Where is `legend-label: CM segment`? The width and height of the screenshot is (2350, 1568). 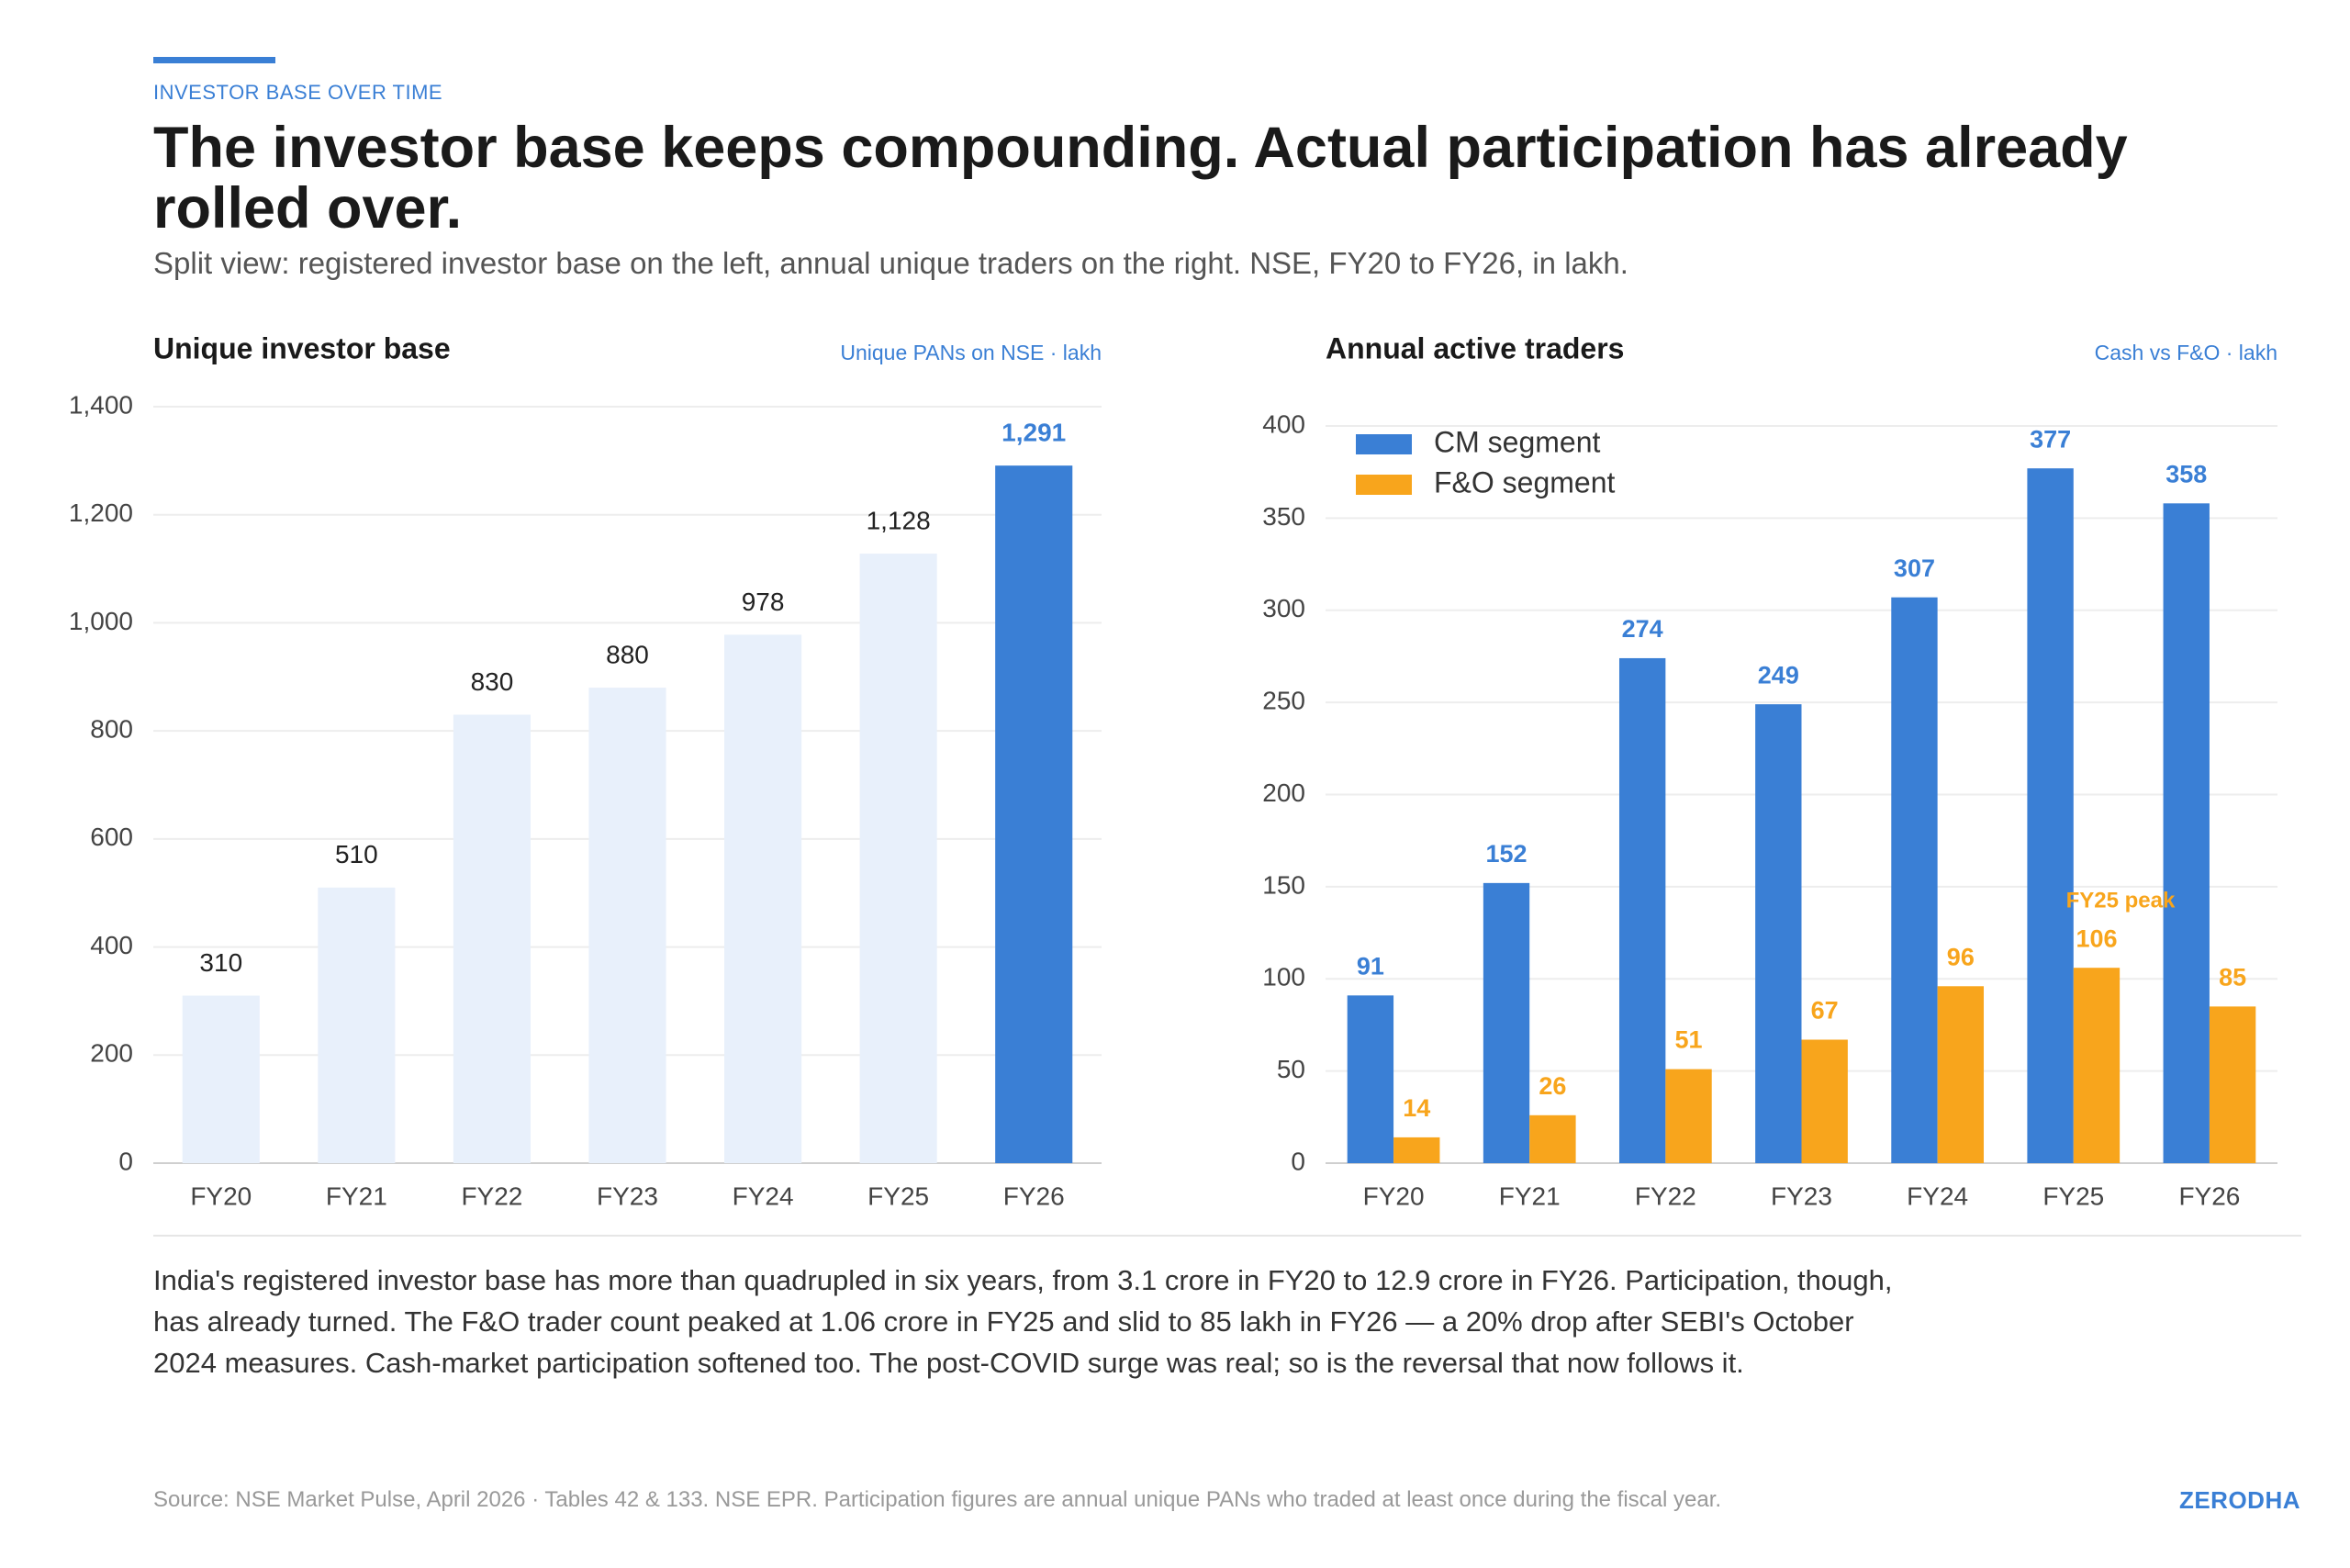
legend-label: CM segment is located at coordinates (1517, 441).